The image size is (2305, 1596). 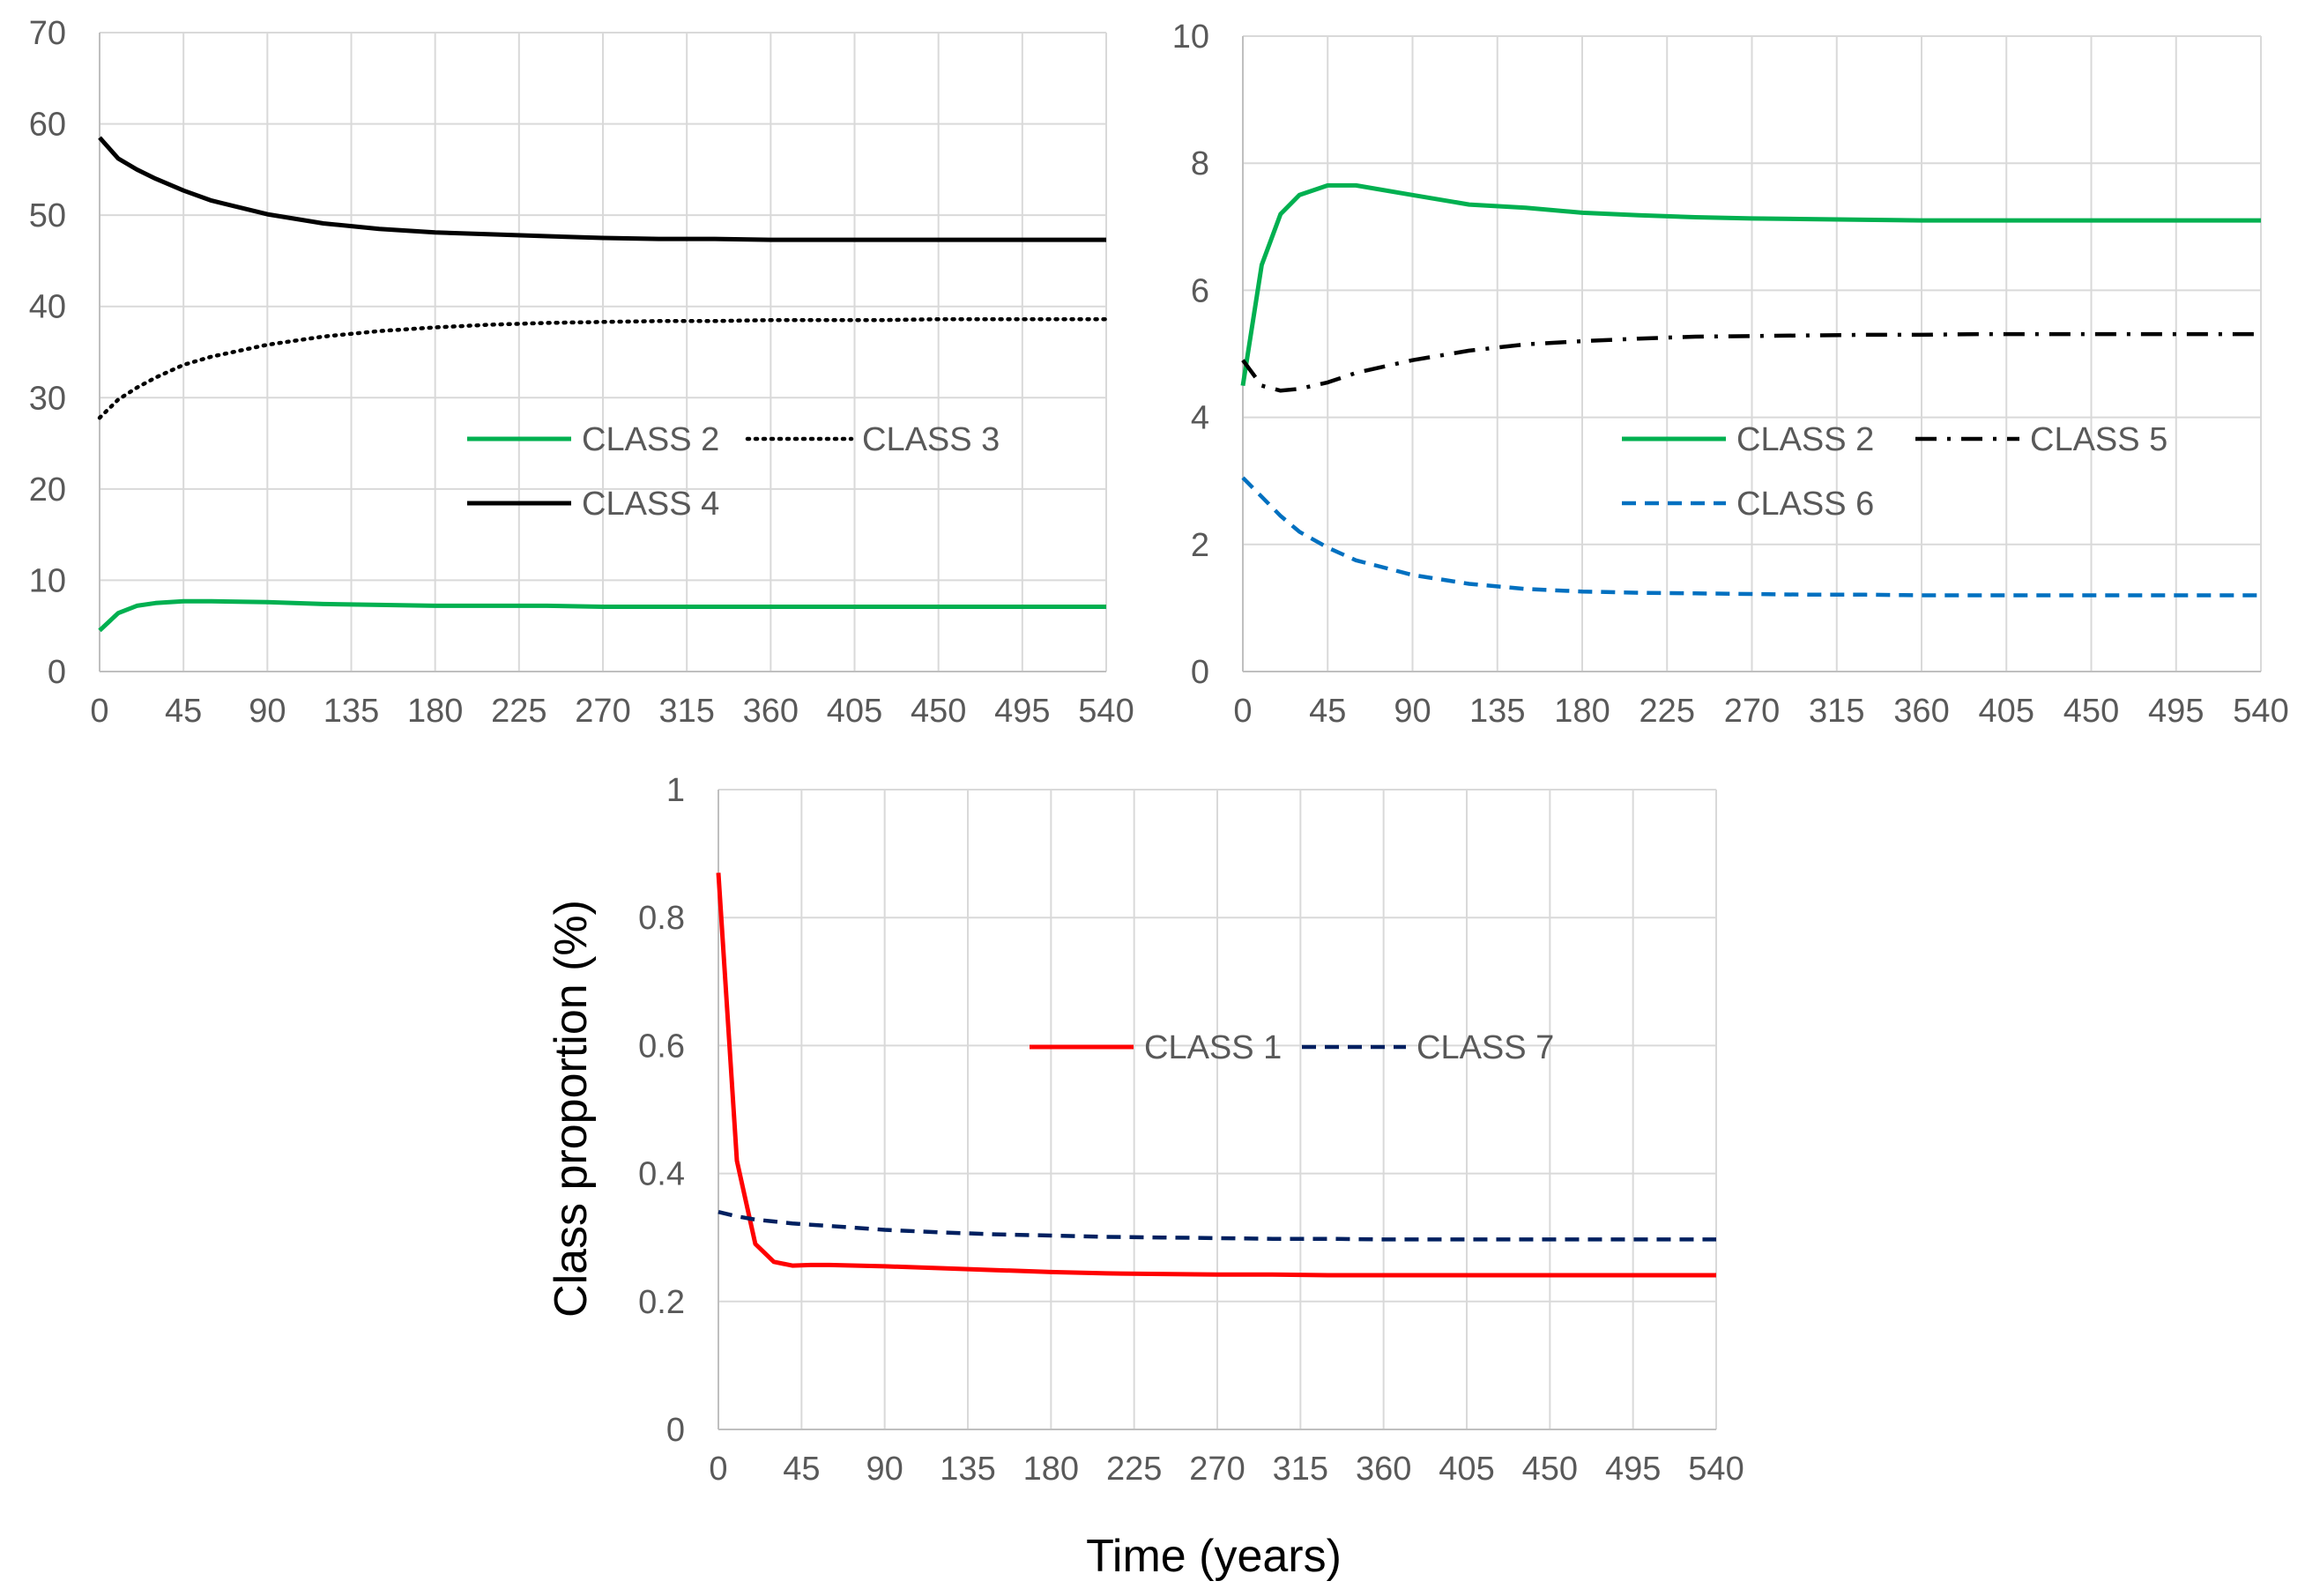 What do you see at coordinates (1200, 418) in the screenshot?
I see `y-tick-label: 4` at bounding box center [1200, 418].